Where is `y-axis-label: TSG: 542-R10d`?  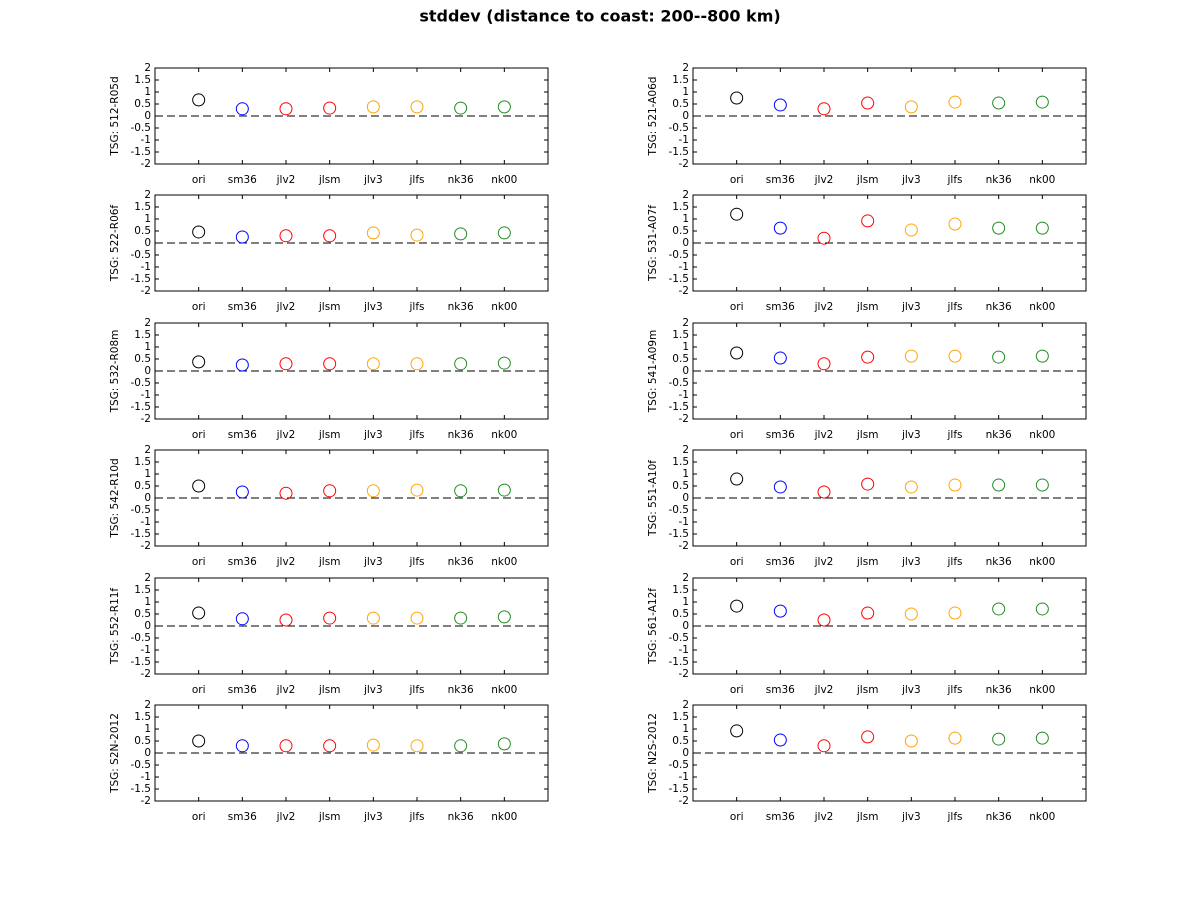 y-axis-label: TSG: 542-R10d is located at coordinates (115, 498).